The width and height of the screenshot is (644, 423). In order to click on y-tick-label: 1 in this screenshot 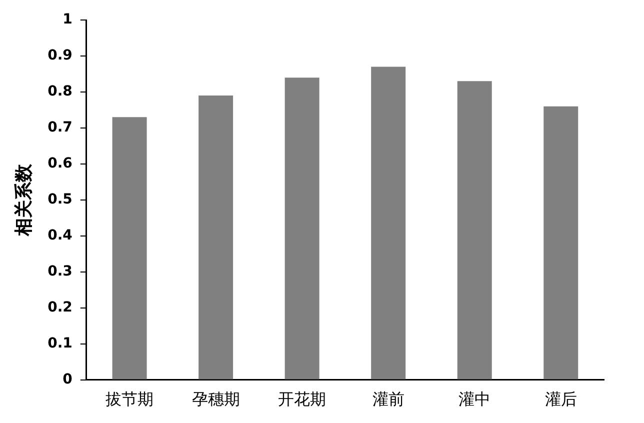, I will do `click(67, 20)`.